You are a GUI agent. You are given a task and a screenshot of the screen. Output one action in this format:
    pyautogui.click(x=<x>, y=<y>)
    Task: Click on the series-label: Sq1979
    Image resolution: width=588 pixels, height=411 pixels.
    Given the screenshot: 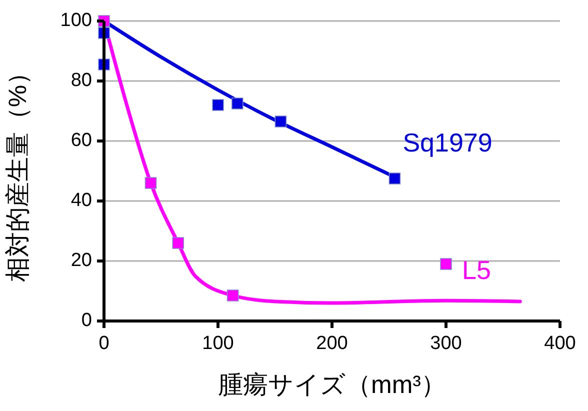 What is the action you would take?
    pyautogui.click(x=447, y=142)
    